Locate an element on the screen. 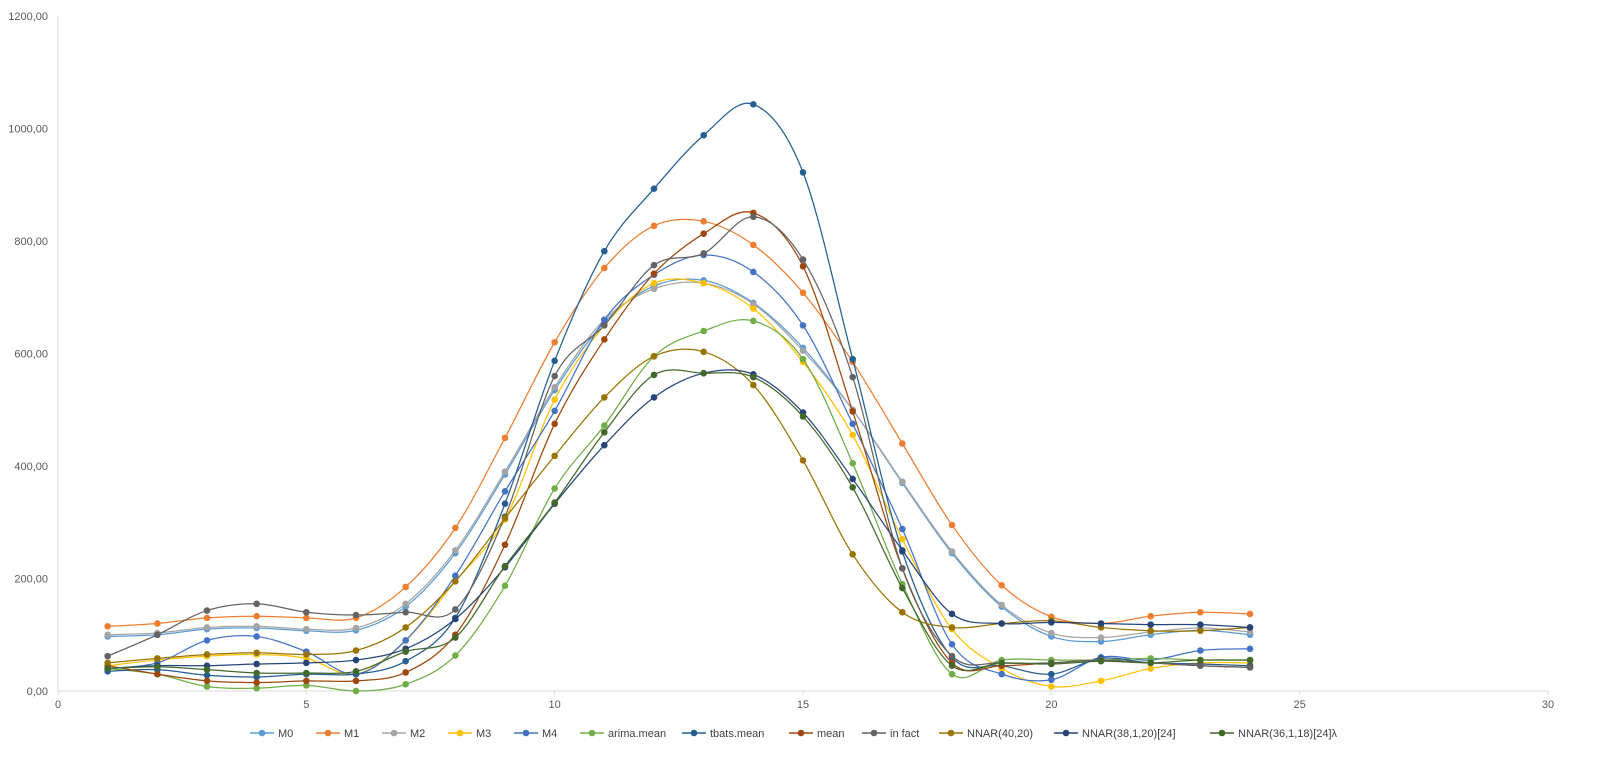 The width and height of the screenshot is (1606, 781). legend-label: tbats.mean is located at coordinates (737, 734).